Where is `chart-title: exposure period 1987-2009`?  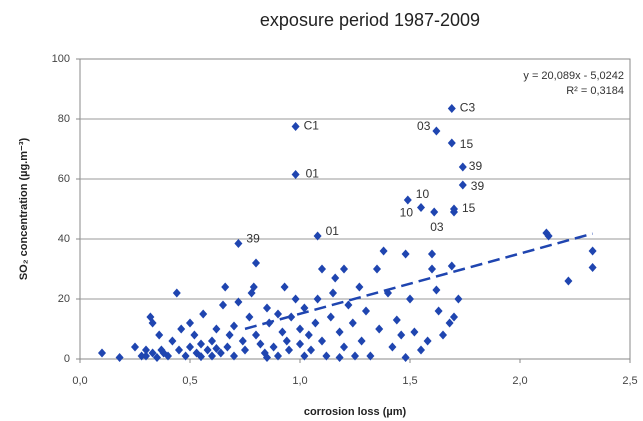
chart-title: exposure period 1987-2009 is located at coordinates (370, 20).